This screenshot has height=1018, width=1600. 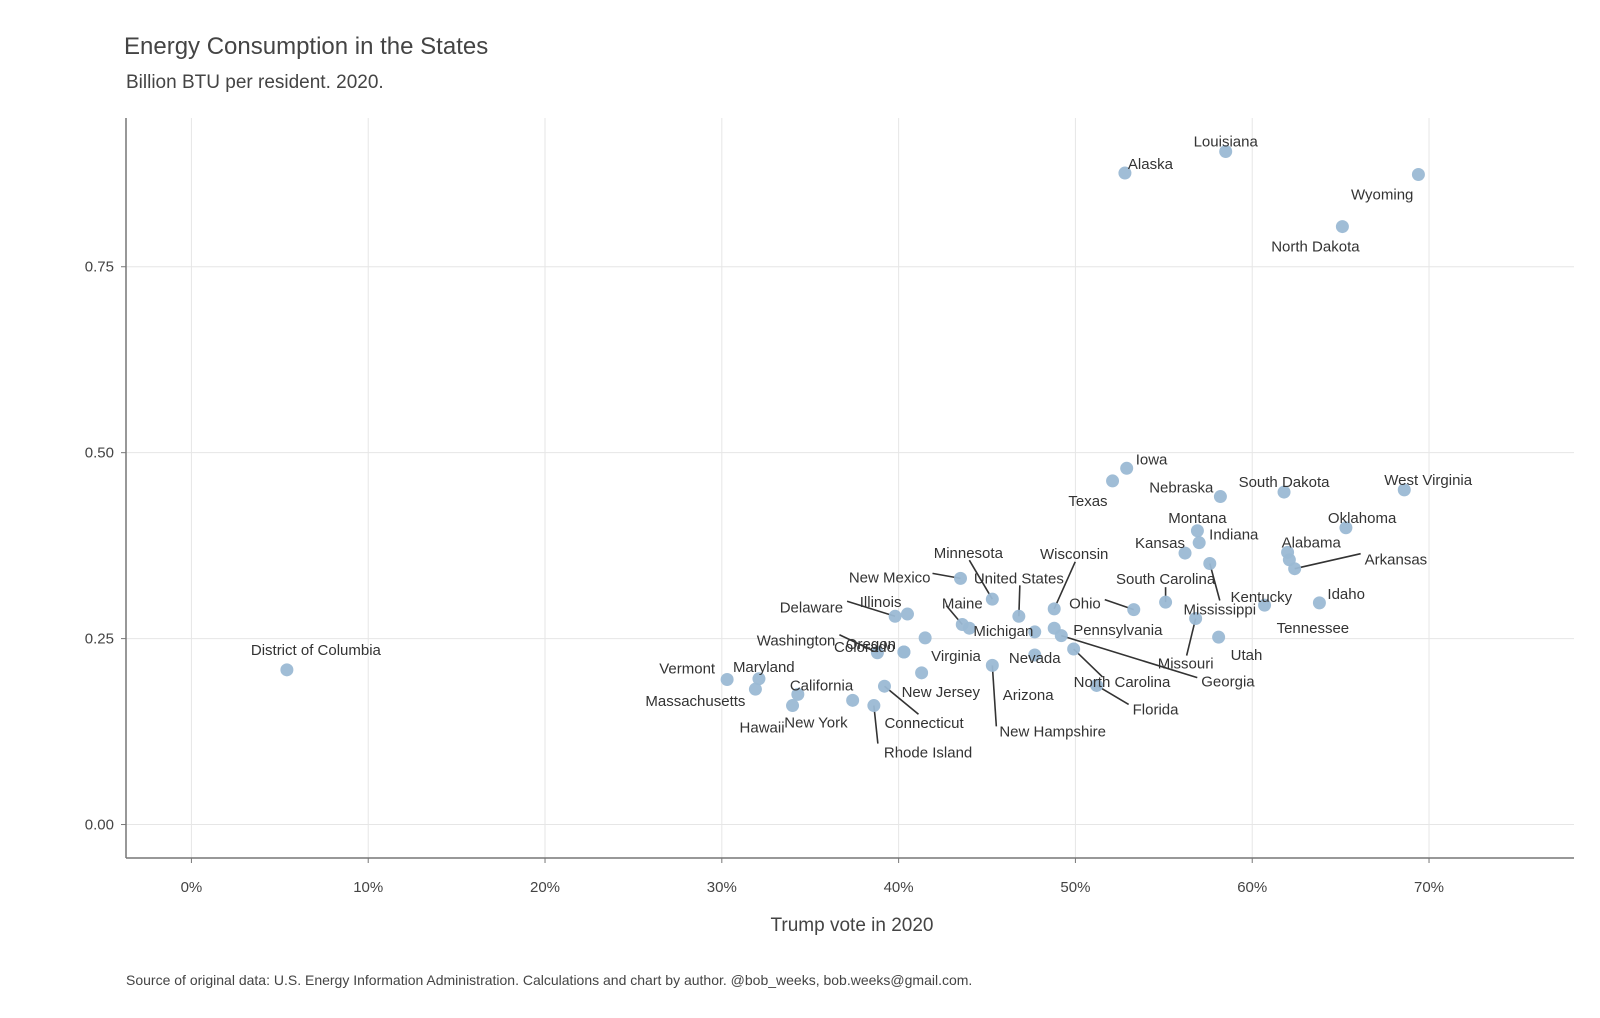 I want to click on point-mississippi, so click(x=1210, y=563).